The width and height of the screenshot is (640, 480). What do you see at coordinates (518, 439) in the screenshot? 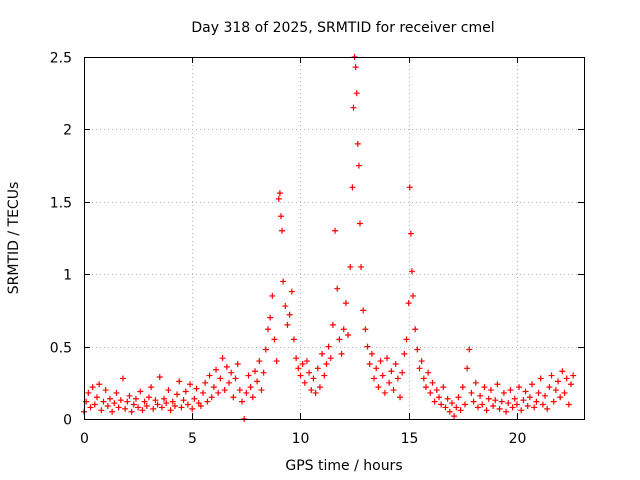
I see `x-tick-label: 20` at bounding box center [518, 439].